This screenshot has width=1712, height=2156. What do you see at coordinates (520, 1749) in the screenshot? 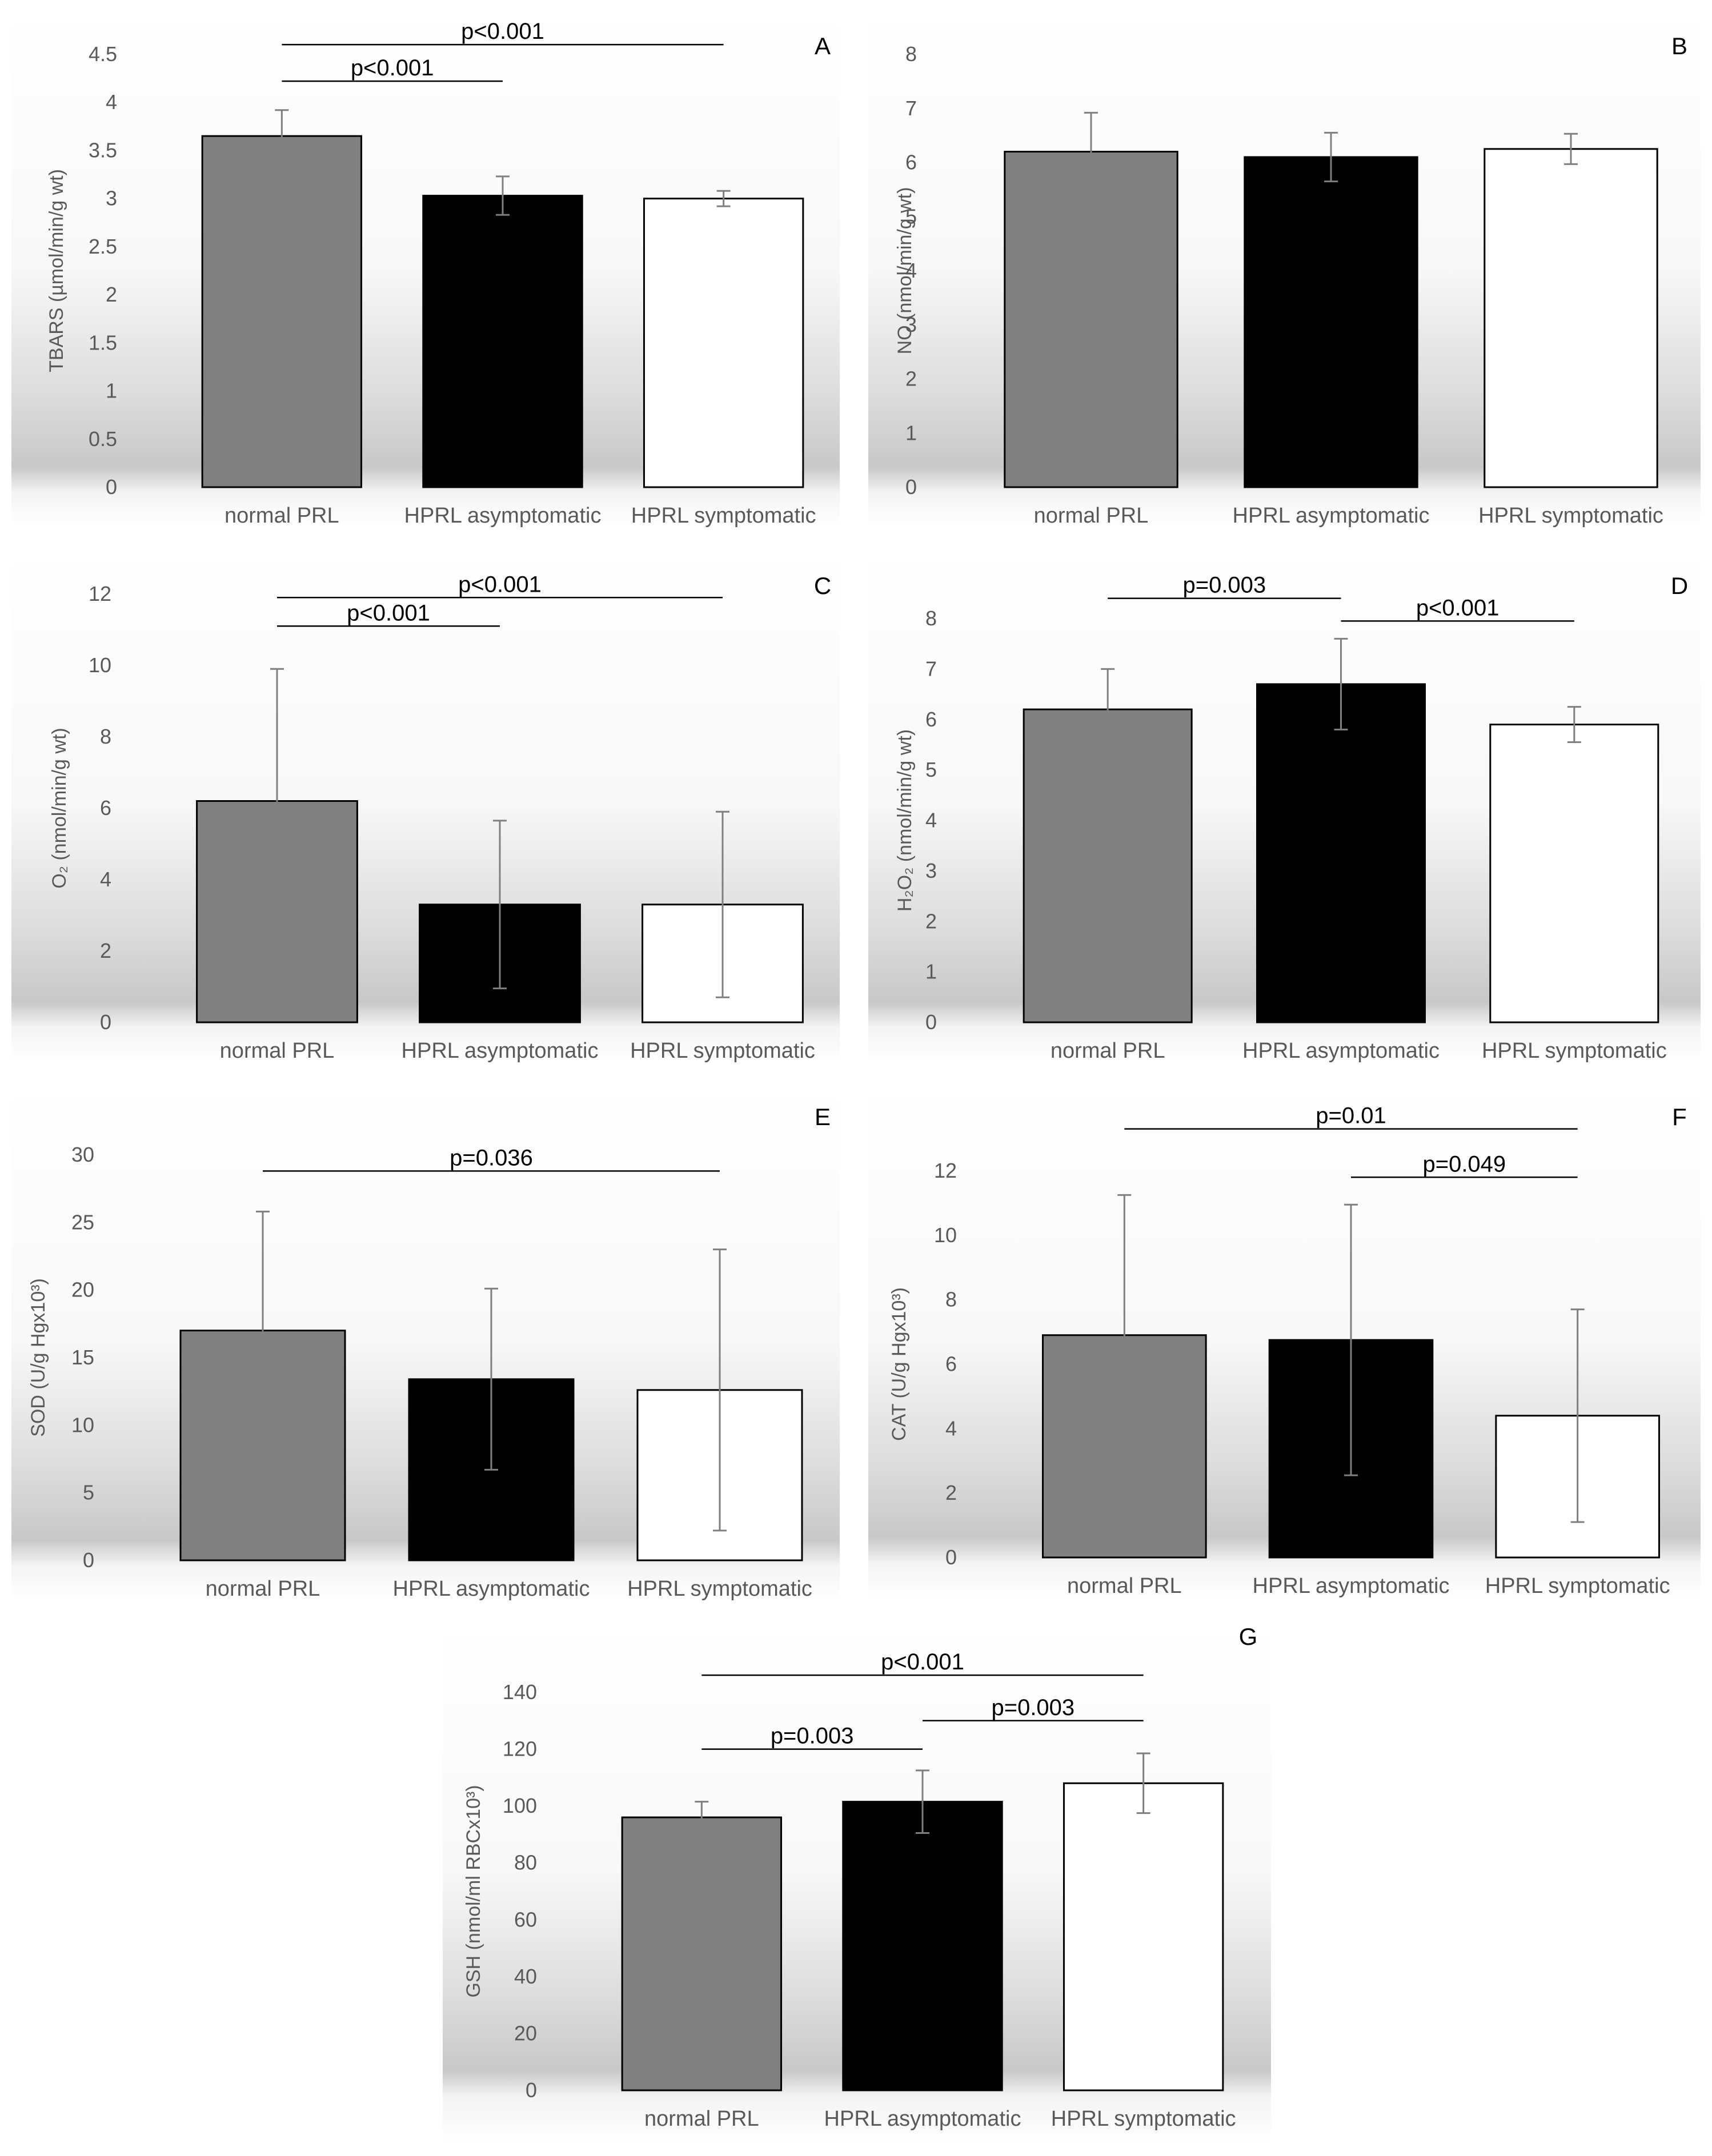
I see `y-tick-label: 120` at bounding box center [520, 1749].